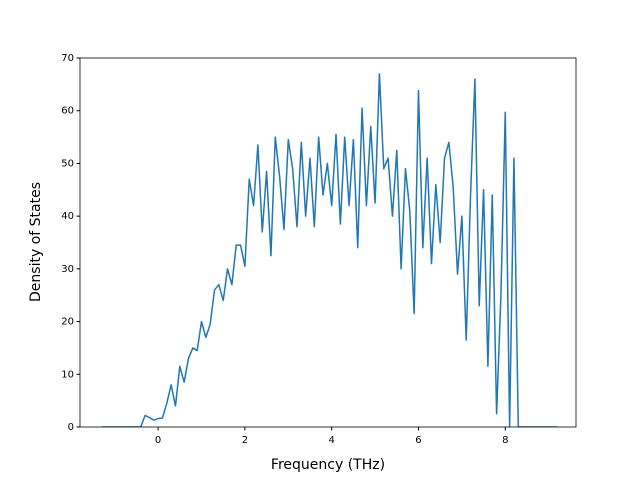  I want to click on x-tick-label: 0, so click(158, 440).